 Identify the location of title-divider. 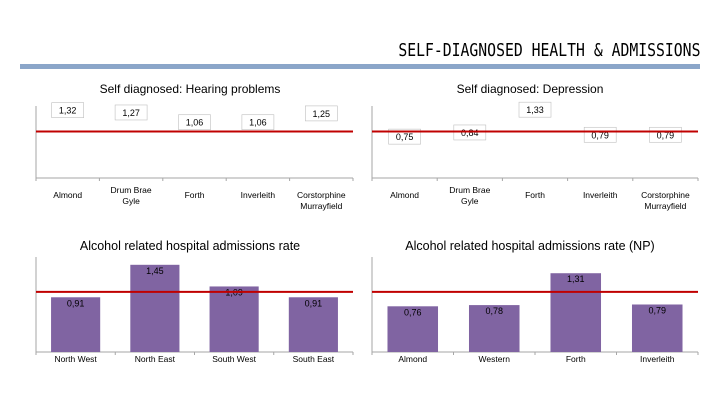
(360, 66).